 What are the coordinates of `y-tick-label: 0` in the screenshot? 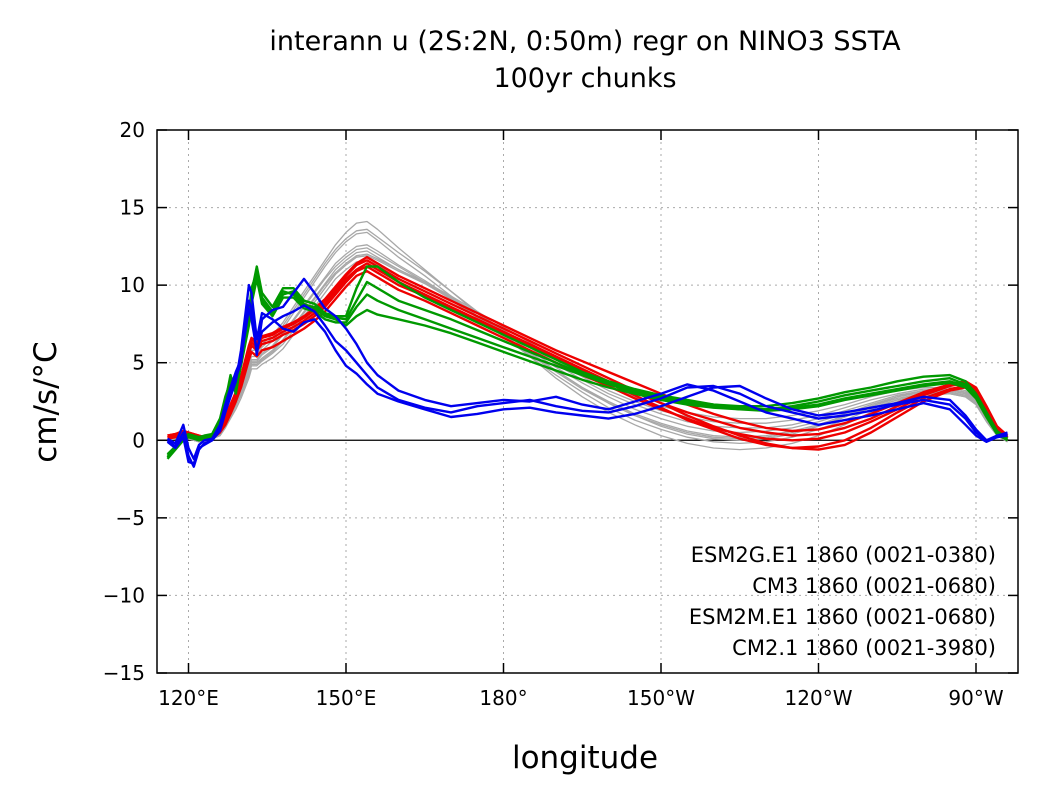 It's located at (138, 440).